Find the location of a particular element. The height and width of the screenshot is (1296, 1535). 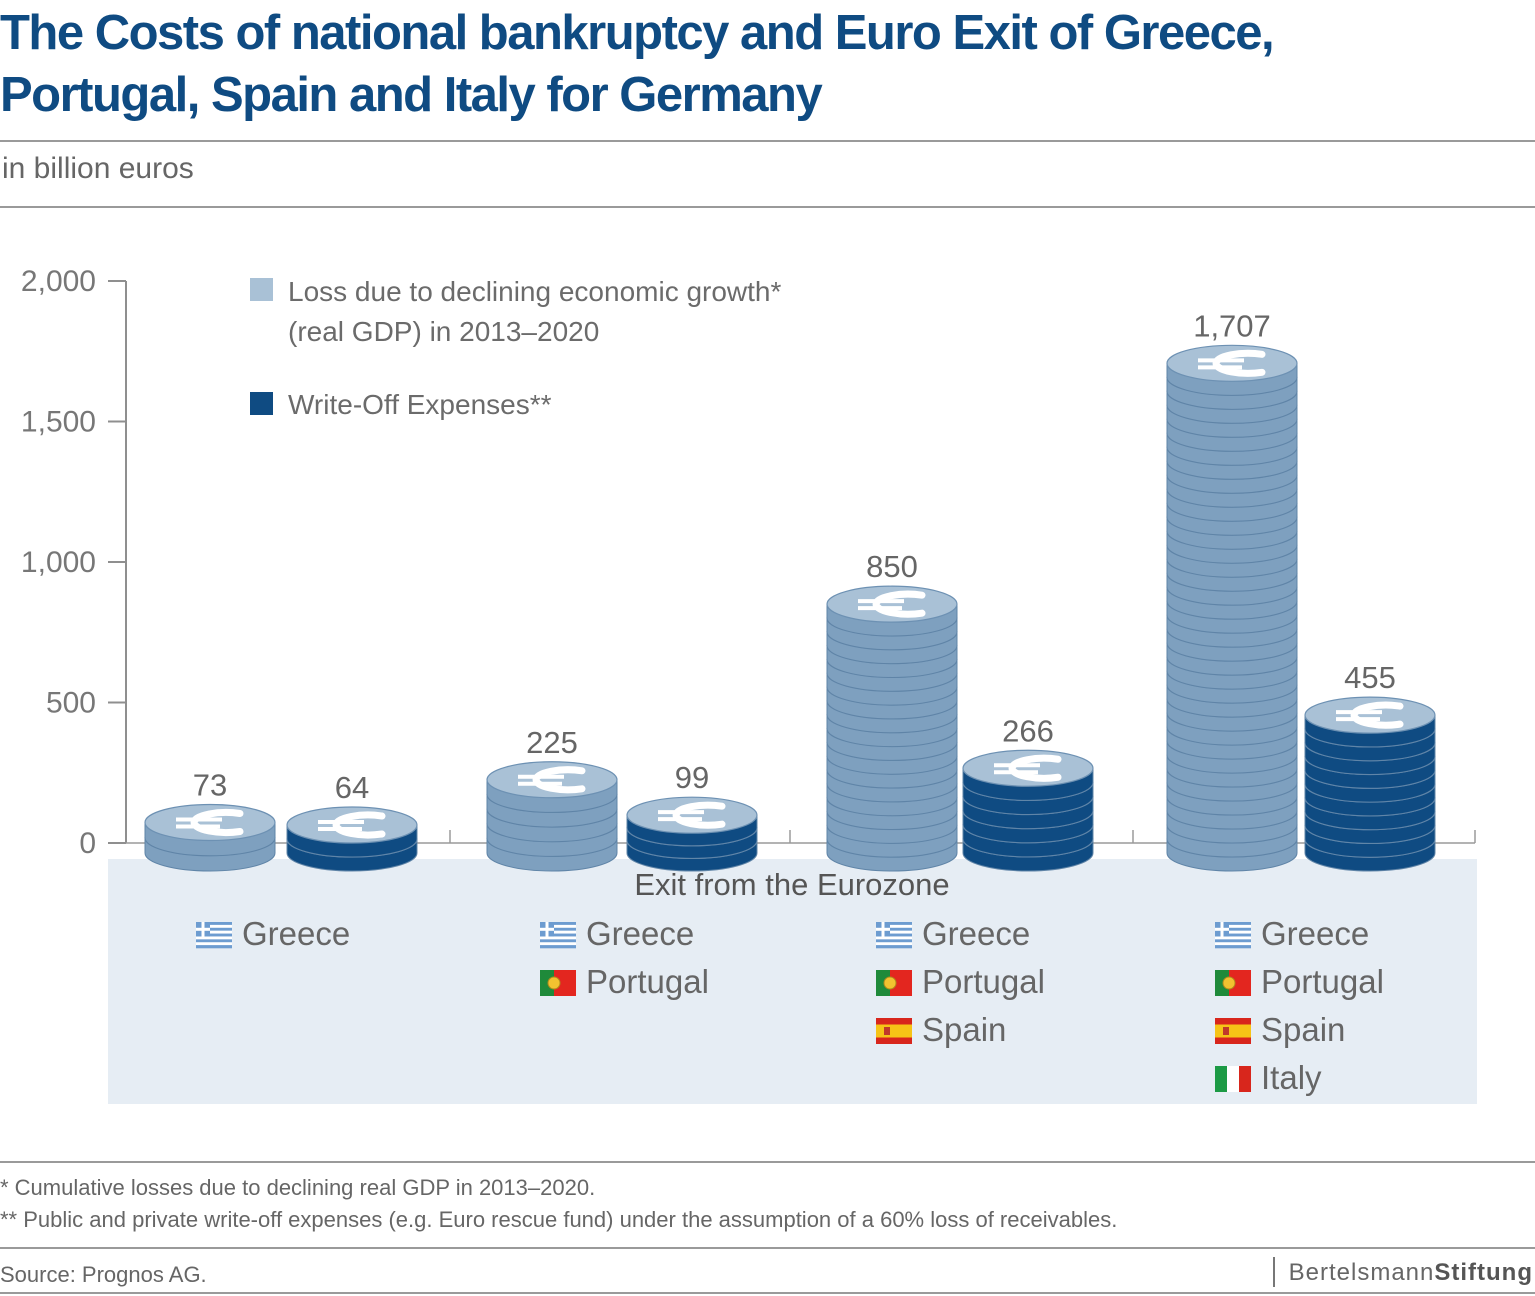

brand-name-first: Bertelsmann is located at coordinates (1361, 1272).